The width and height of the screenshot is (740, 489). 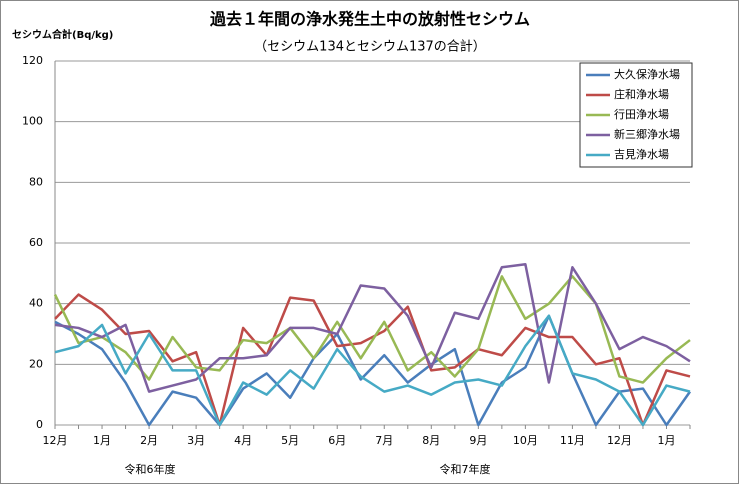 I want to click on y-tick-label: 40, so click(x=36, y=303).